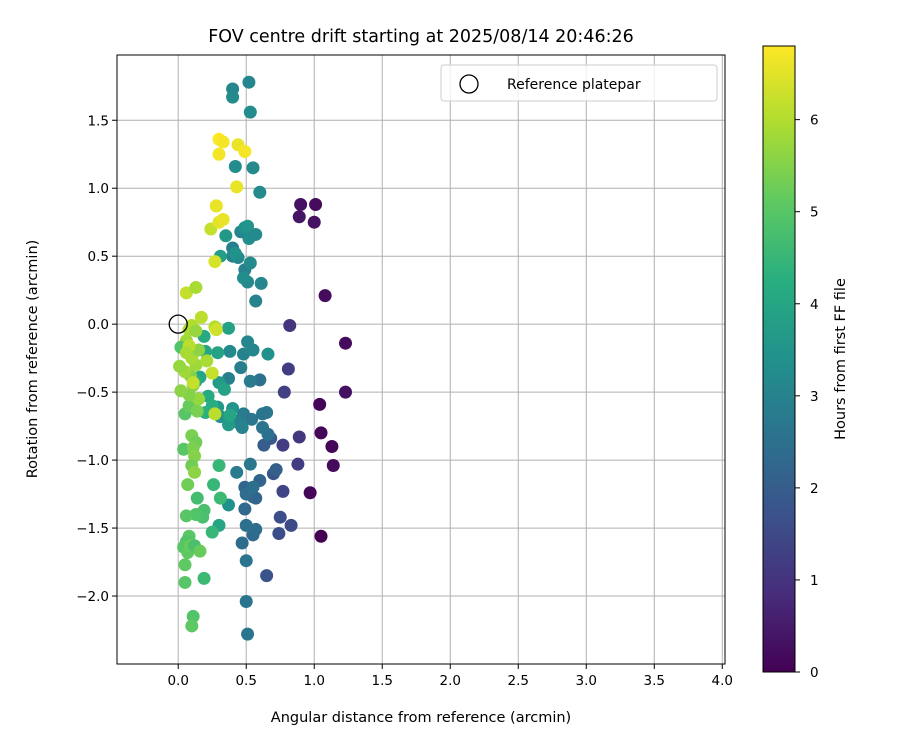  Describe the element at coordinates (574, 85) in the screenshot. I see `legend-label-reference: Reference platepar` at that location.